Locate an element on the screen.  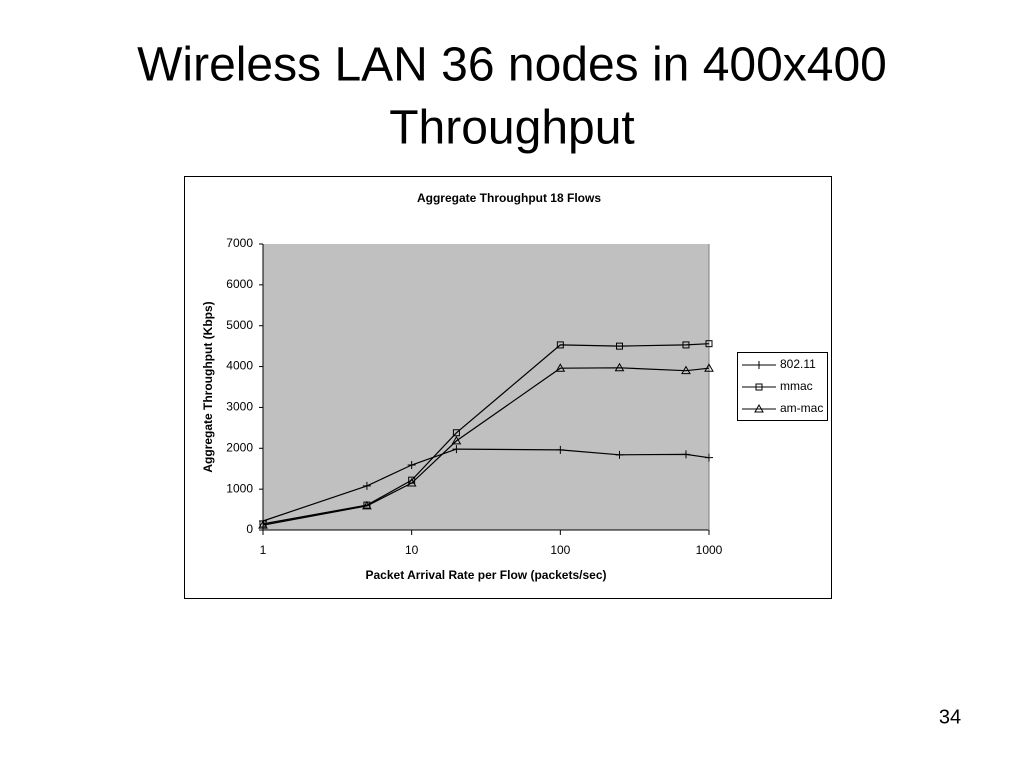
x-tick-label: 10 is located at coordinates (412, 550).